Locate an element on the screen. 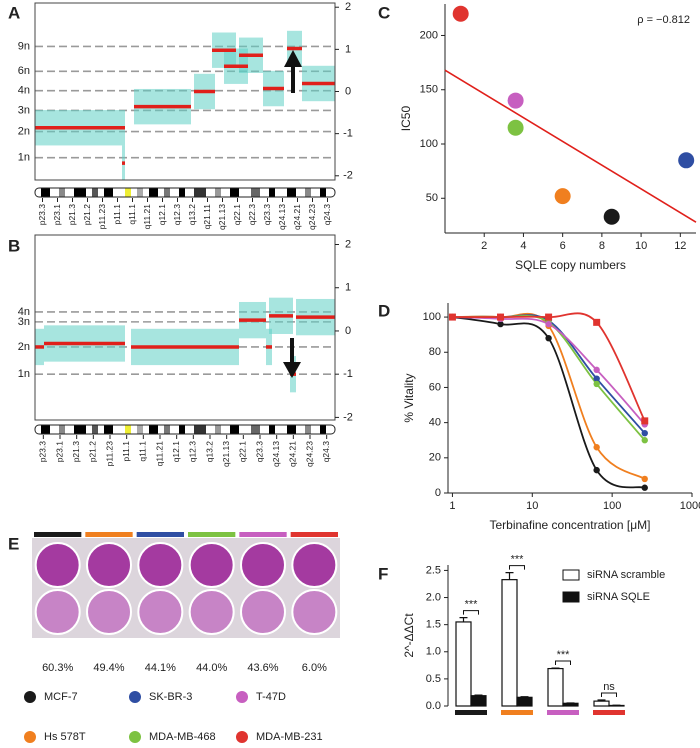 The image size is (700, 748). value-label: 43.6% is located at coordinates (262, 668).